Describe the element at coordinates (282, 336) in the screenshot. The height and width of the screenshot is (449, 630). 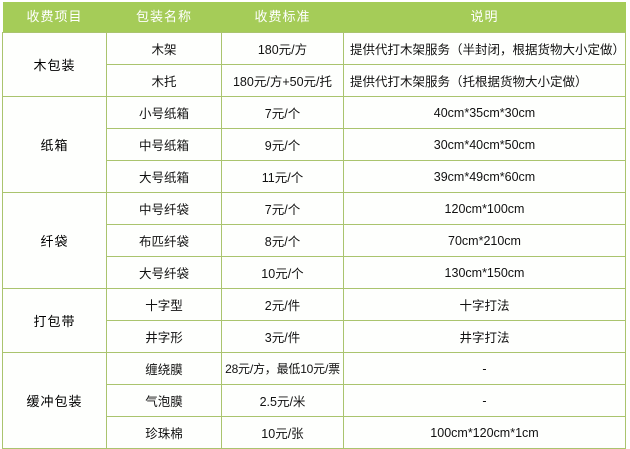
I see `price-cell: 3元/件` at that location.